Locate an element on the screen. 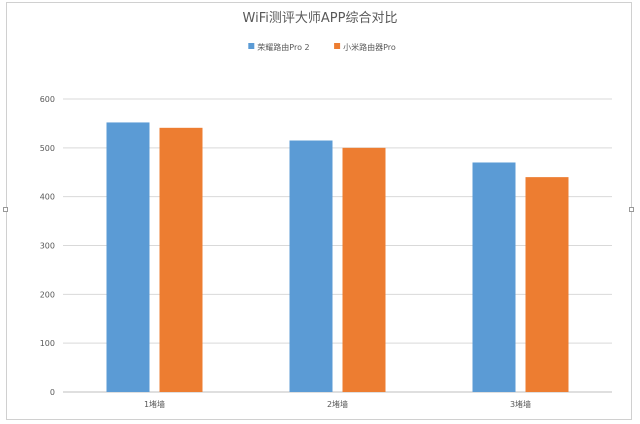 This screenshot has height=424, width=640. resize-handle-left is located at coordinates (5, 209).